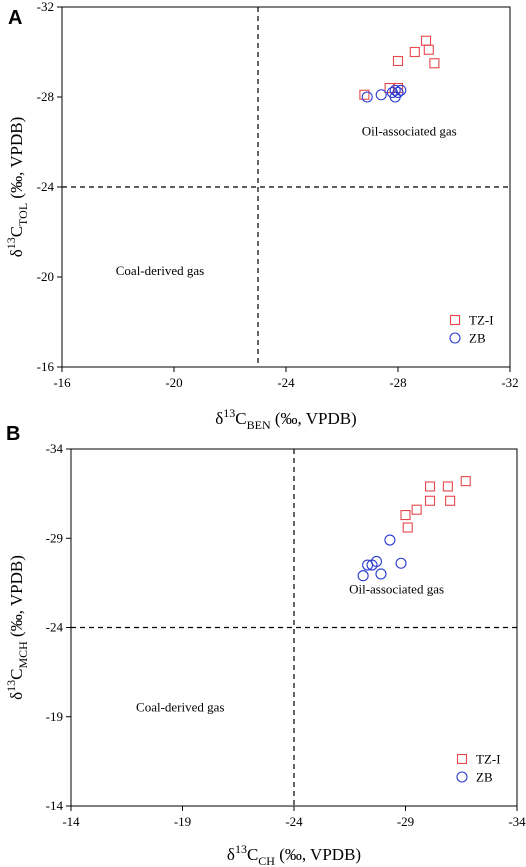 This screenshot has width=526, height=867. I want to click on panel-label: B, so click(13, 434).